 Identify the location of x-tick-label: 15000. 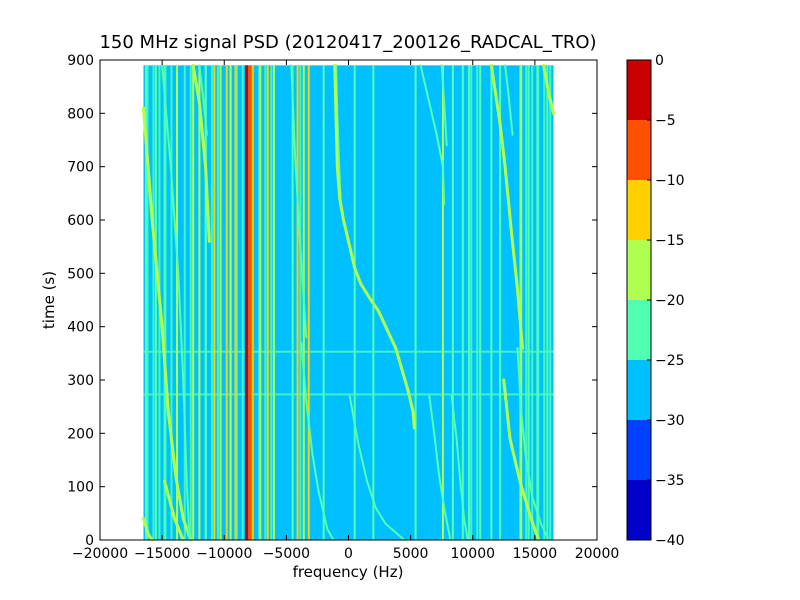
(535, 554).